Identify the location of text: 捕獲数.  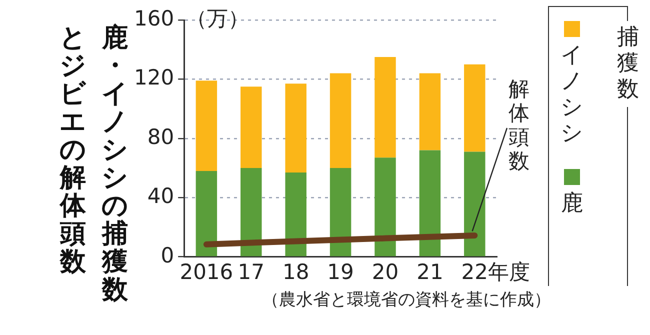
(628, 63).